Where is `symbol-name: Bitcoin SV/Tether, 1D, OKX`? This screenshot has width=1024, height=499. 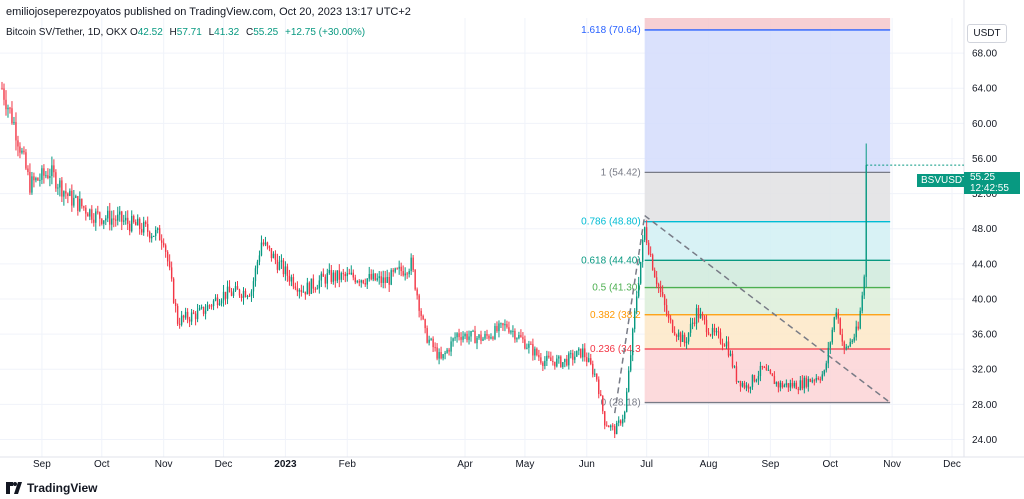 symbol-name: Bitcoin SV/Tether, 1D, OKX is located at coordinates (67, 32).